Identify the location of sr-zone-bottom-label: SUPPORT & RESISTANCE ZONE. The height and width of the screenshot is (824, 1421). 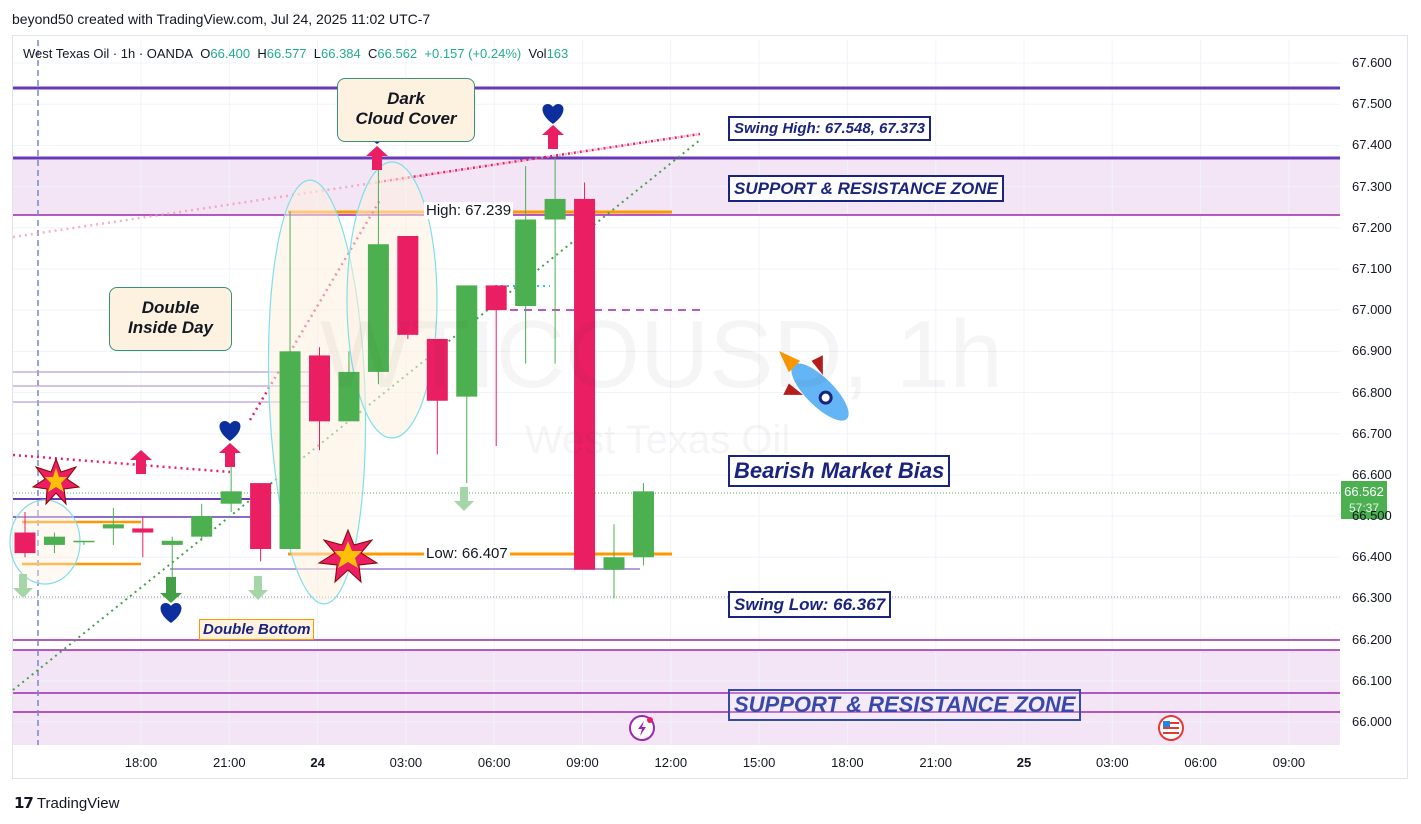
(905, 705).